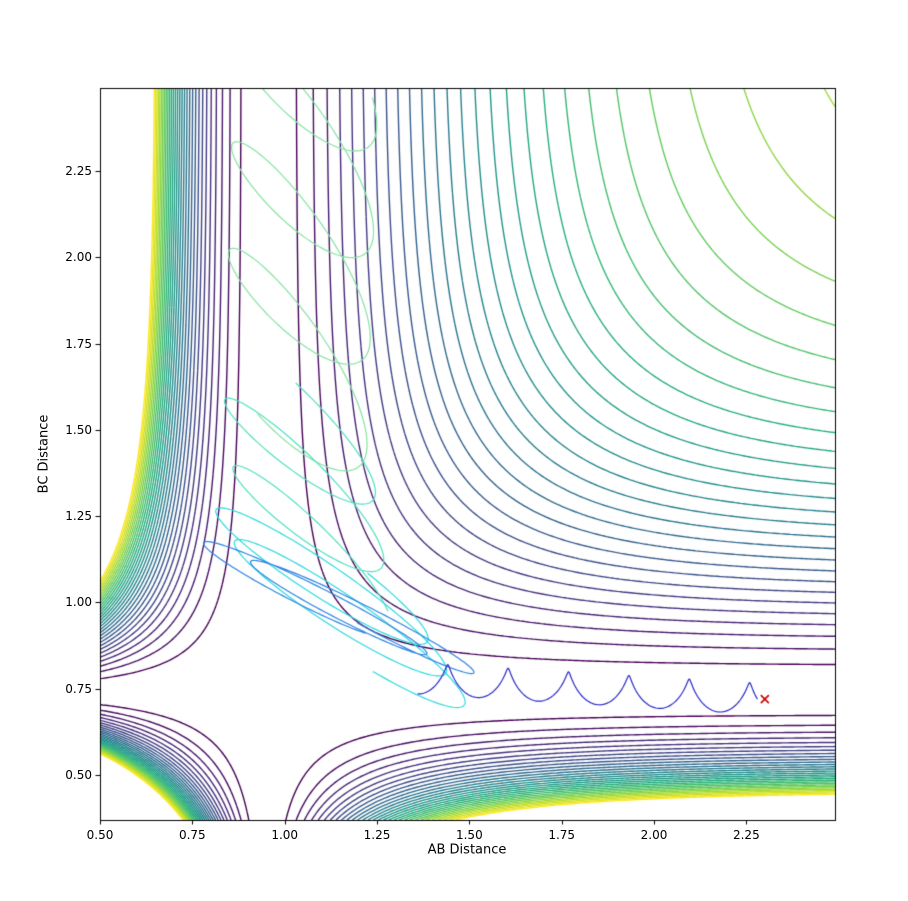 This screenshot has width=908, height=901. I want to click on x-axis-label: AB Distance, so click(467, 850).